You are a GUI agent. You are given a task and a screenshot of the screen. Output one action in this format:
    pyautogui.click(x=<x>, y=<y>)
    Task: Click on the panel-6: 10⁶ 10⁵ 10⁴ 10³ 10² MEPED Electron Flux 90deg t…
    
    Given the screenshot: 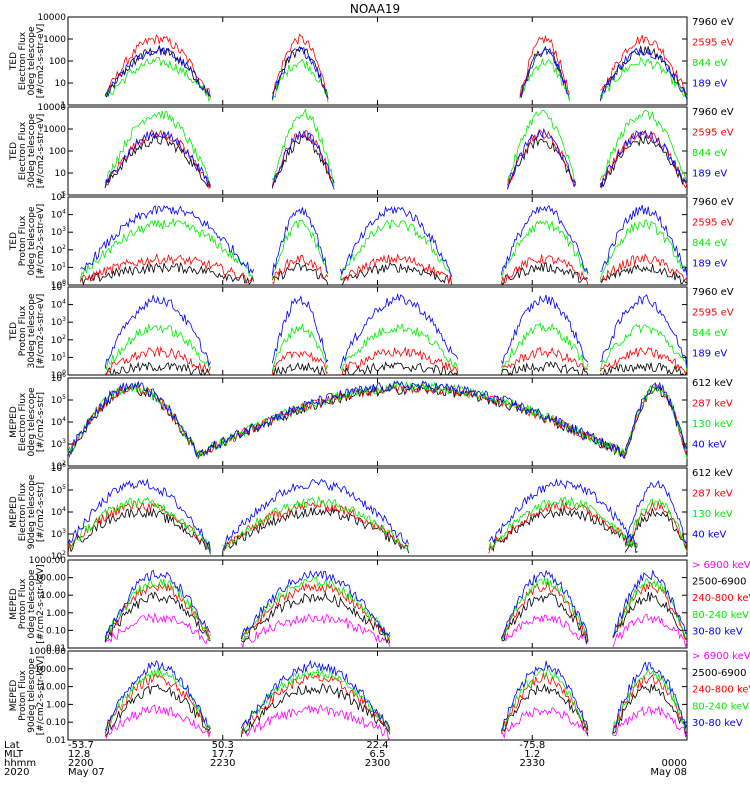 What is the action you would take?
    pyautogui.click(x=371, y=512)
    